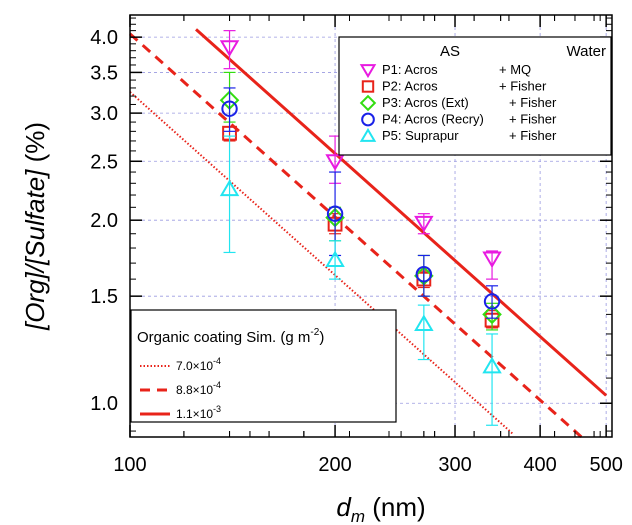  I want to click on x-tick-label-4: 500, so click(605, 465).